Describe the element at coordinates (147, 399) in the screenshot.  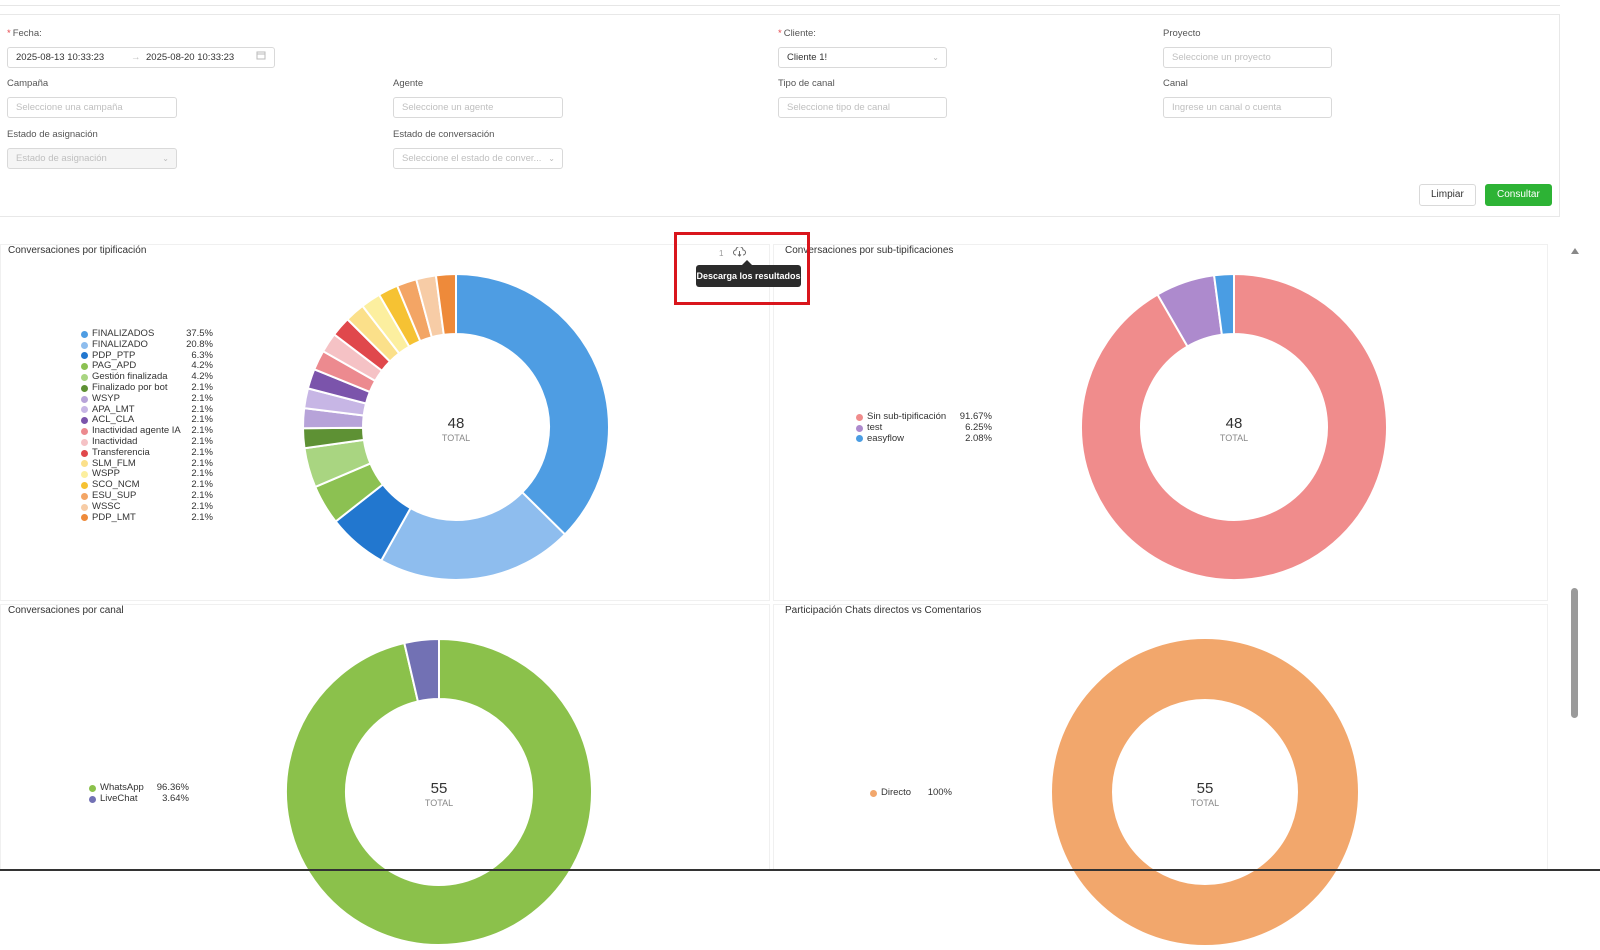
I see `legend-item: WSYP 2.1%` at that location.